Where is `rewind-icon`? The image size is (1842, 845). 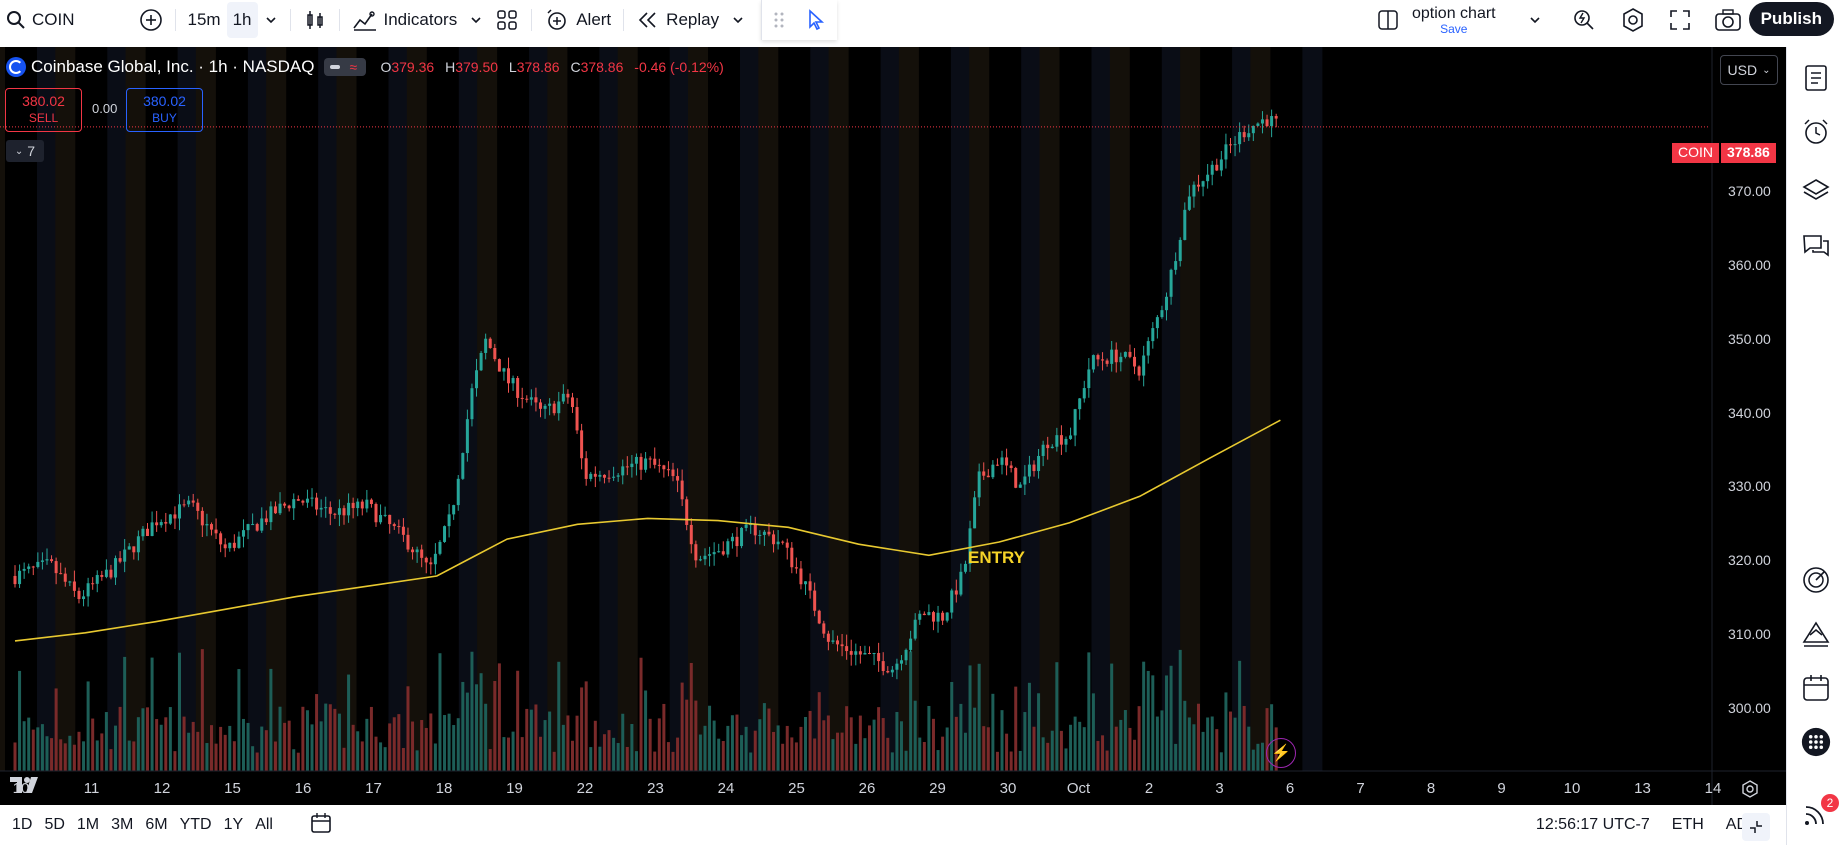
rewind-icon is located at coordinates (647, 20).